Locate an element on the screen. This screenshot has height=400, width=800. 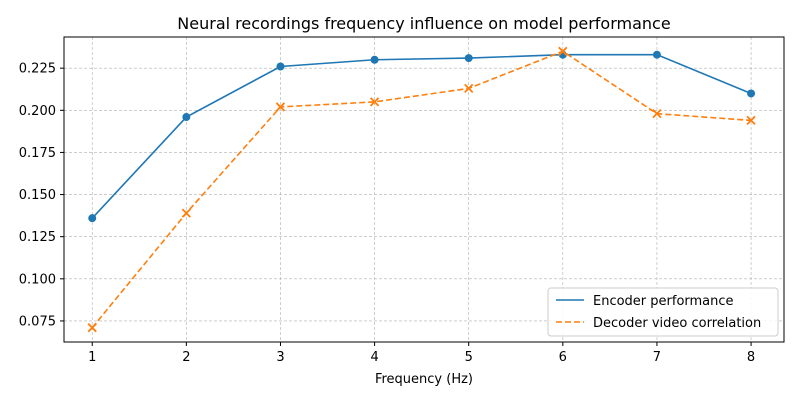
y-tick-label: 0.150 is located at coordinates (37, 195).